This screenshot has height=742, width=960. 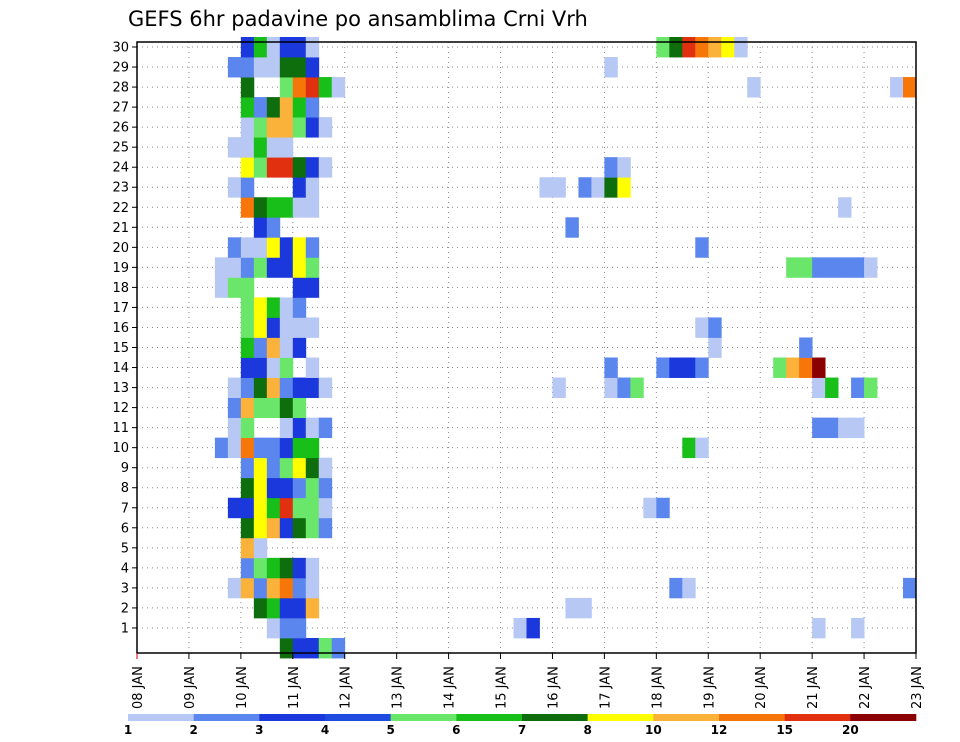 I want to click on y-tick-label: 18, so click(x=120, y=288).